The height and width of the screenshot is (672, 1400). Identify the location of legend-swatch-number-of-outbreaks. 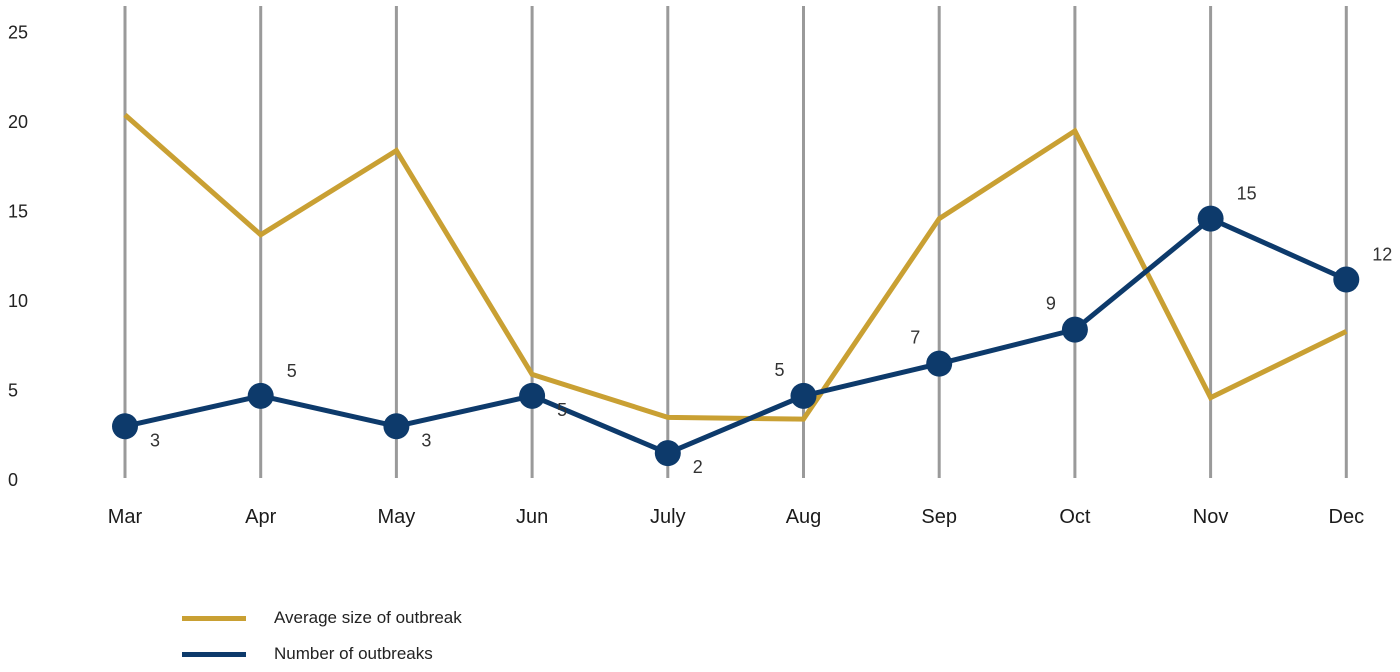
(214, 654).